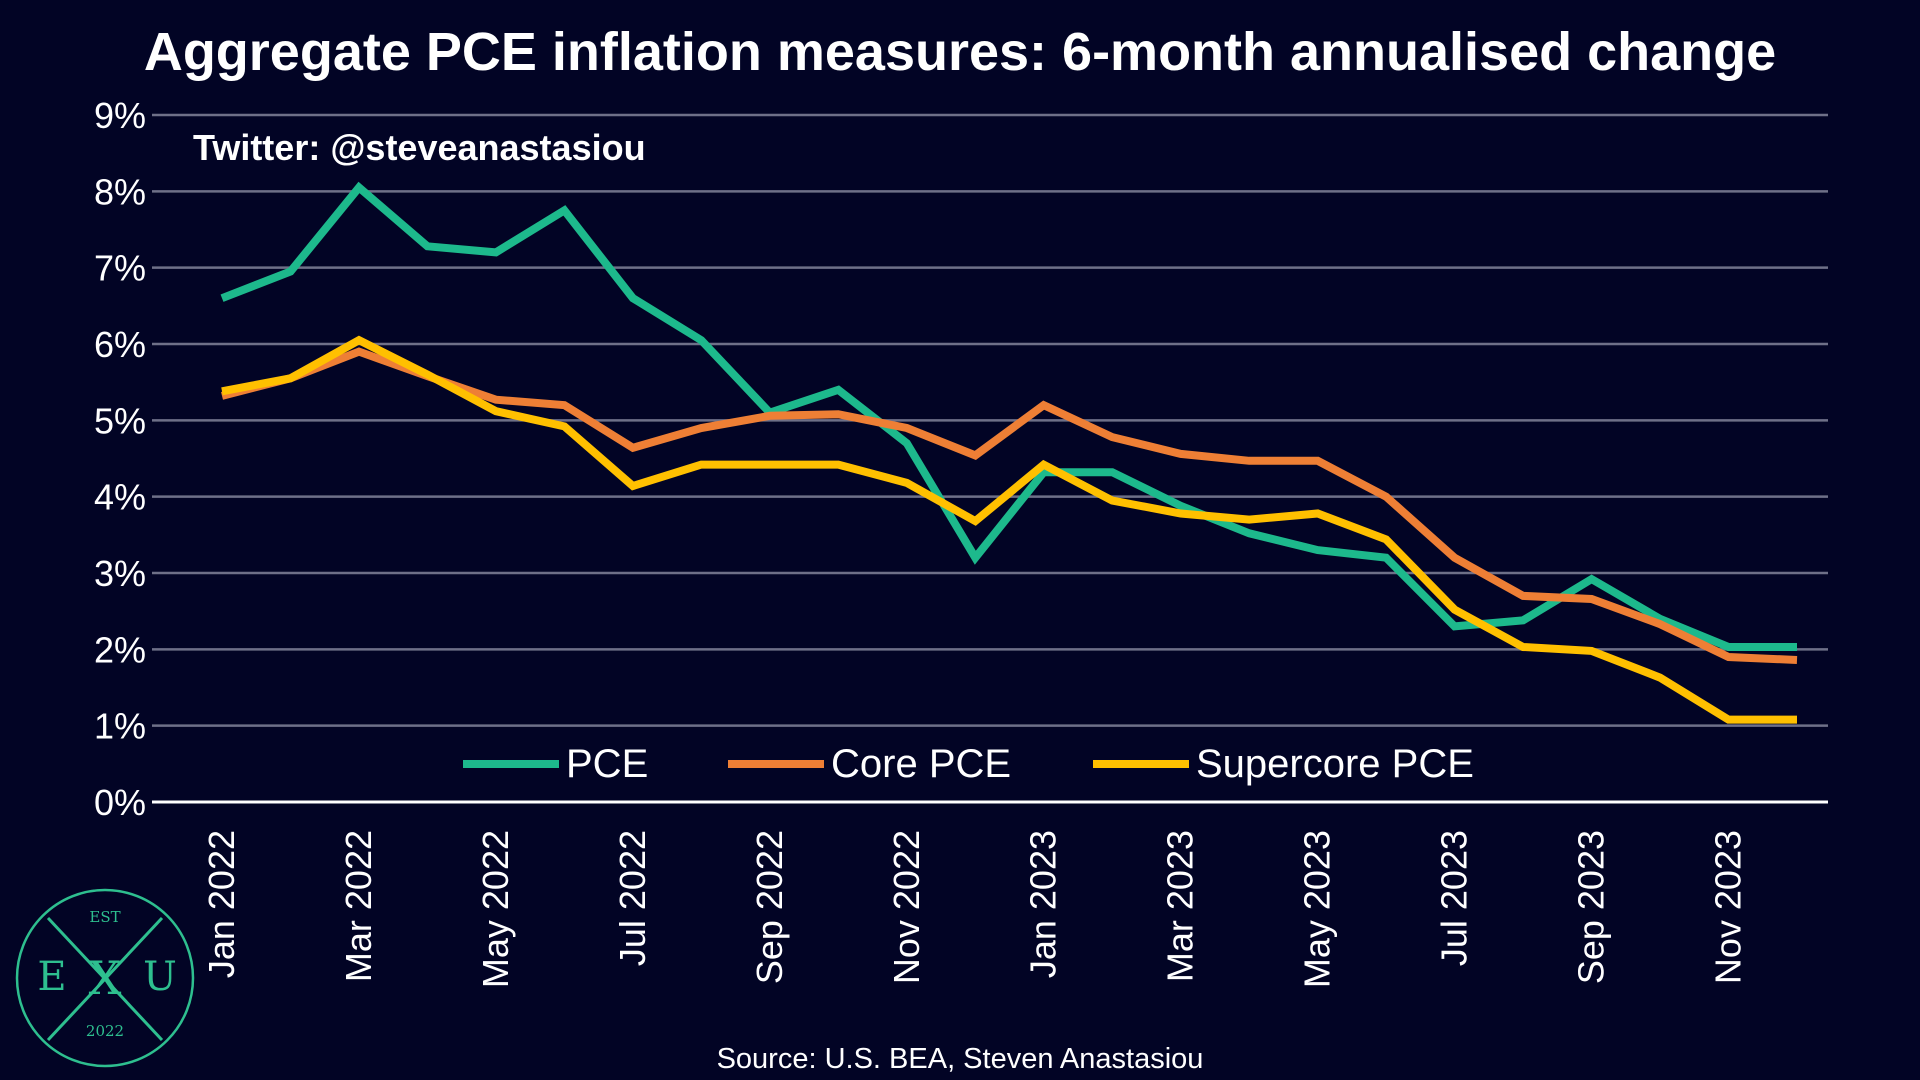 The image size is (1920, 1080). What do you see at coordinates (120, 802) in the screenshot?
I see `y-tick-label: 0%` at bounding box center [120, 802].